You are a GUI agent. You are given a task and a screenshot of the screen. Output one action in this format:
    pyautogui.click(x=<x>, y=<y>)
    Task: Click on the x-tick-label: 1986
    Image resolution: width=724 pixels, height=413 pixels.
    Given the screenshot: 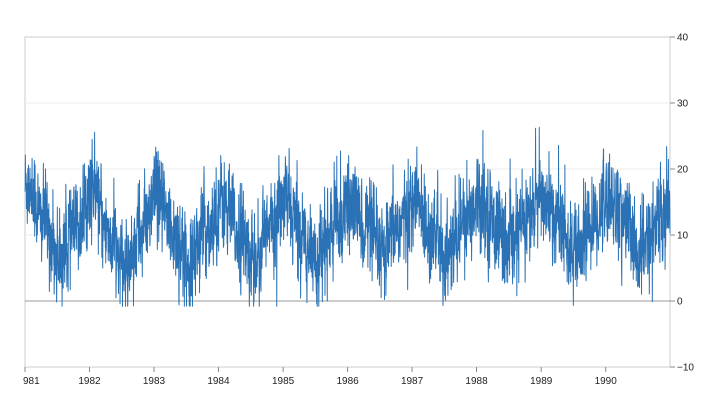 What is the action you would take?
    pyautogui.click(x=347, y=381)
    